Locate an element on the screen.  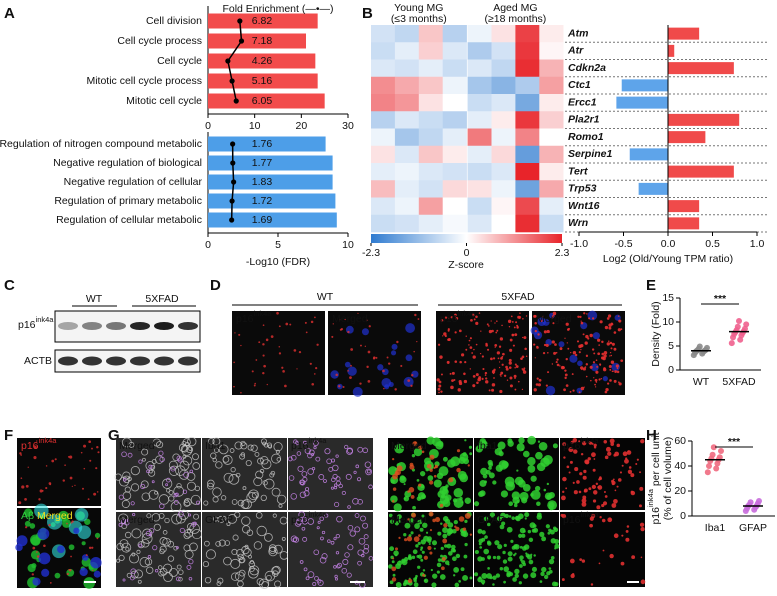
image-label: GFAP is located at coordinates (491, 520).